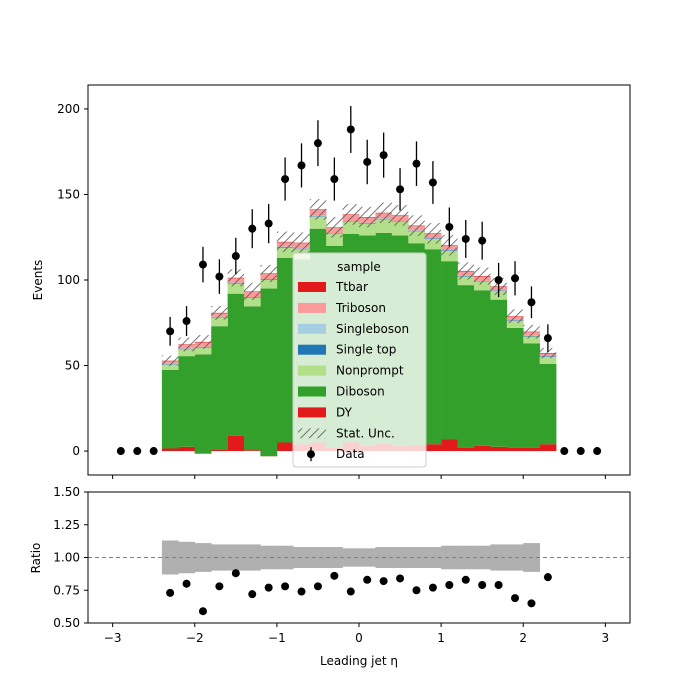  What do you see at coordinates (365, 433) in the screenshot?
I see `legend-label-stat-unc-: Stat. Unc.` at bounding box center [365, 433].